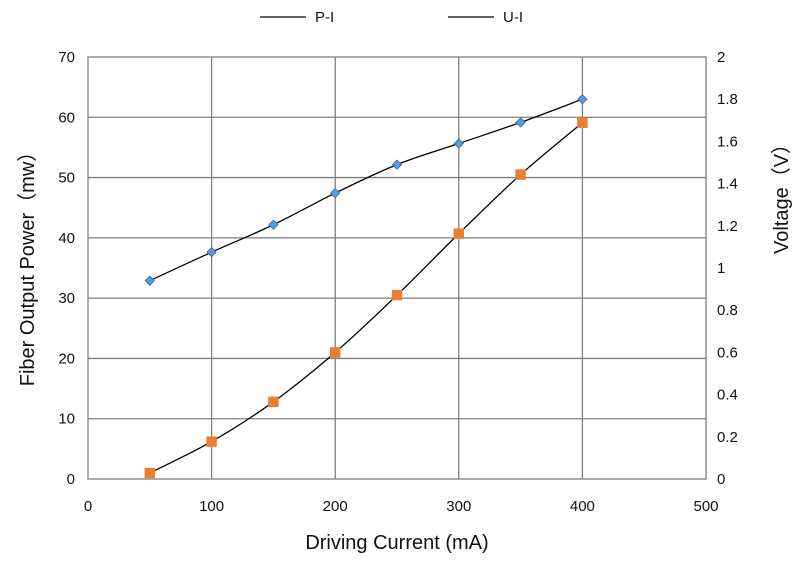 The width and height of the screenshot is (800, 570). Describe the element at coordinates (727, 310) in the screenshot. I see `y2-tick-label: 0.8` at that location.